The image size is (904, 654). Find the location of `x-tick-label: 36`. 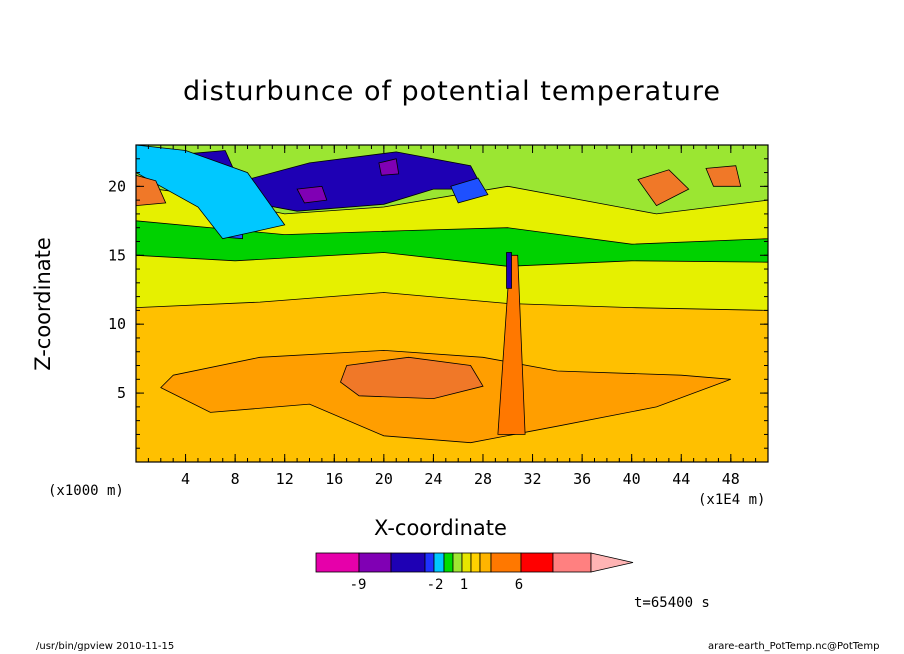

x-tick-label: 36 is located at coordinates (582, 479).